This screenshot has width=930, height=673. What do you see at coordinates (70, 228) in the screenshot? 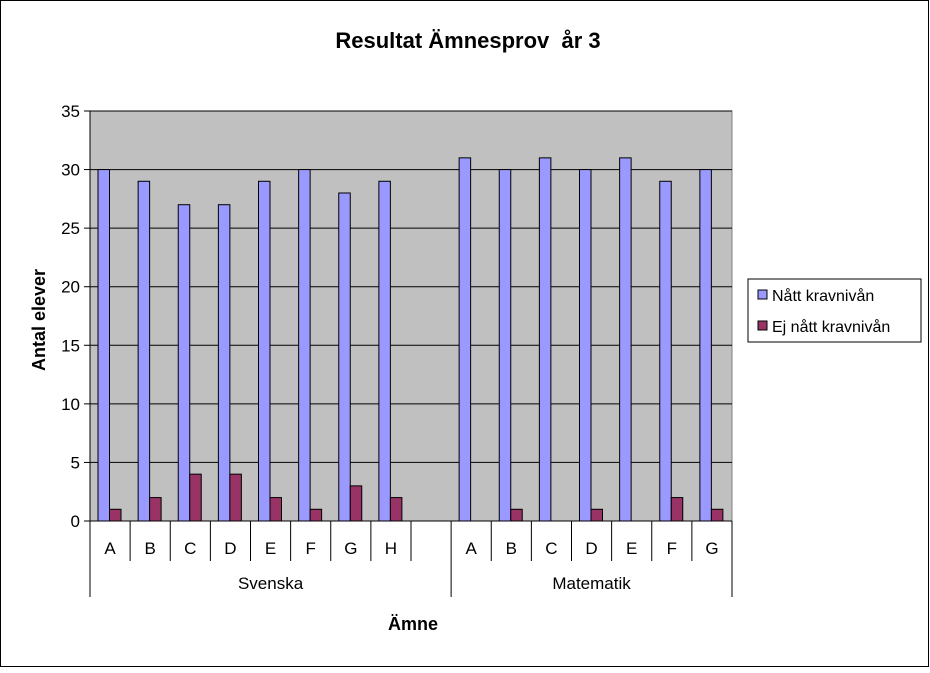
I see `y-tick-label: 25` at bounding box center [70, 228].